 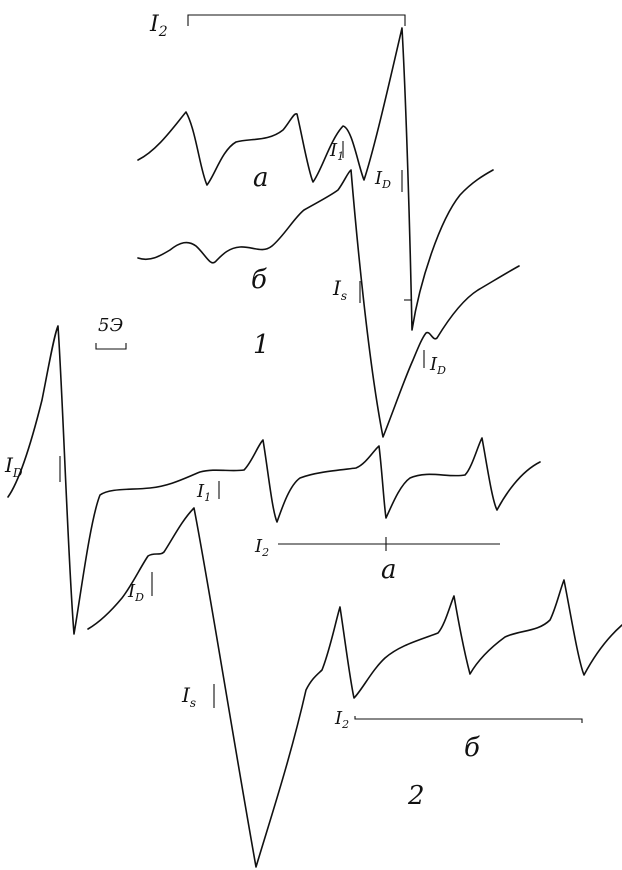 I want to click on g2-number: 2, so click(x=416, y=796).